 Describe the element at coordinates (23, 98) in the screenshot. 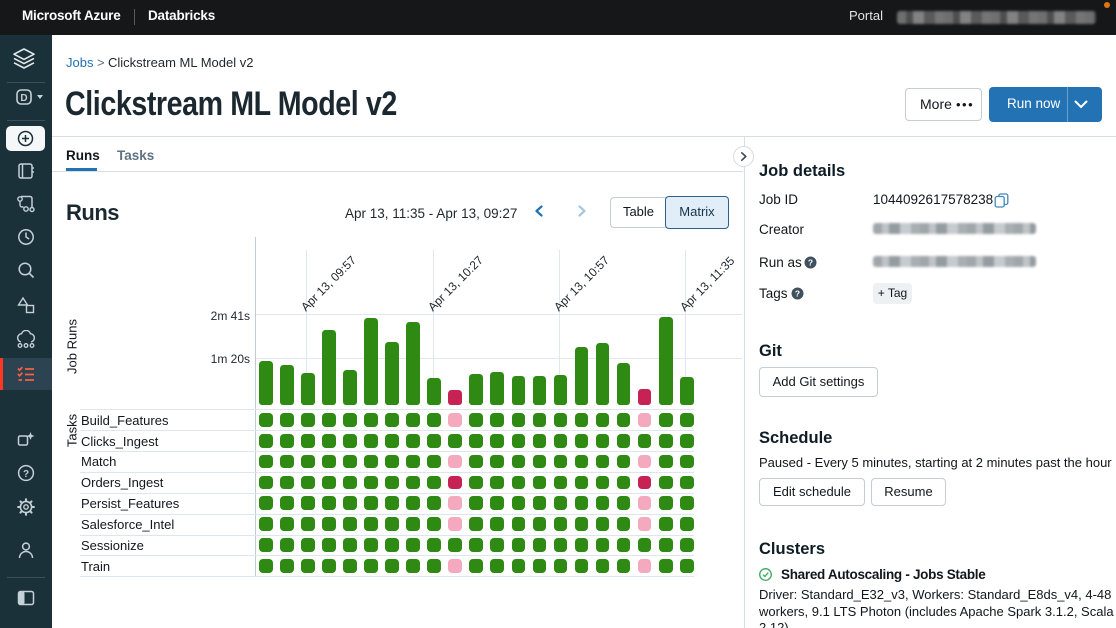

I see `svg-text: D` at that location.